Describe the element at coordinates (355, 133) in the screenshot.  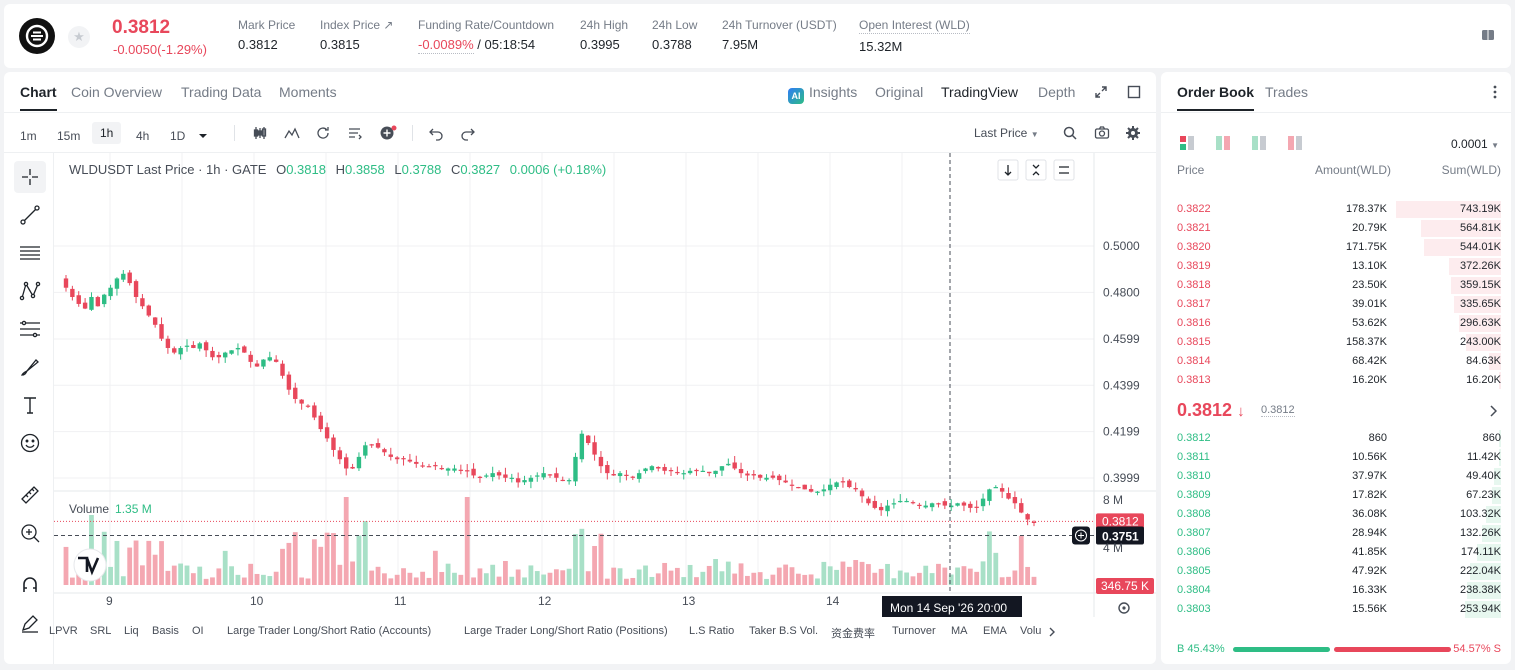
I see `templates-icon` at that location.